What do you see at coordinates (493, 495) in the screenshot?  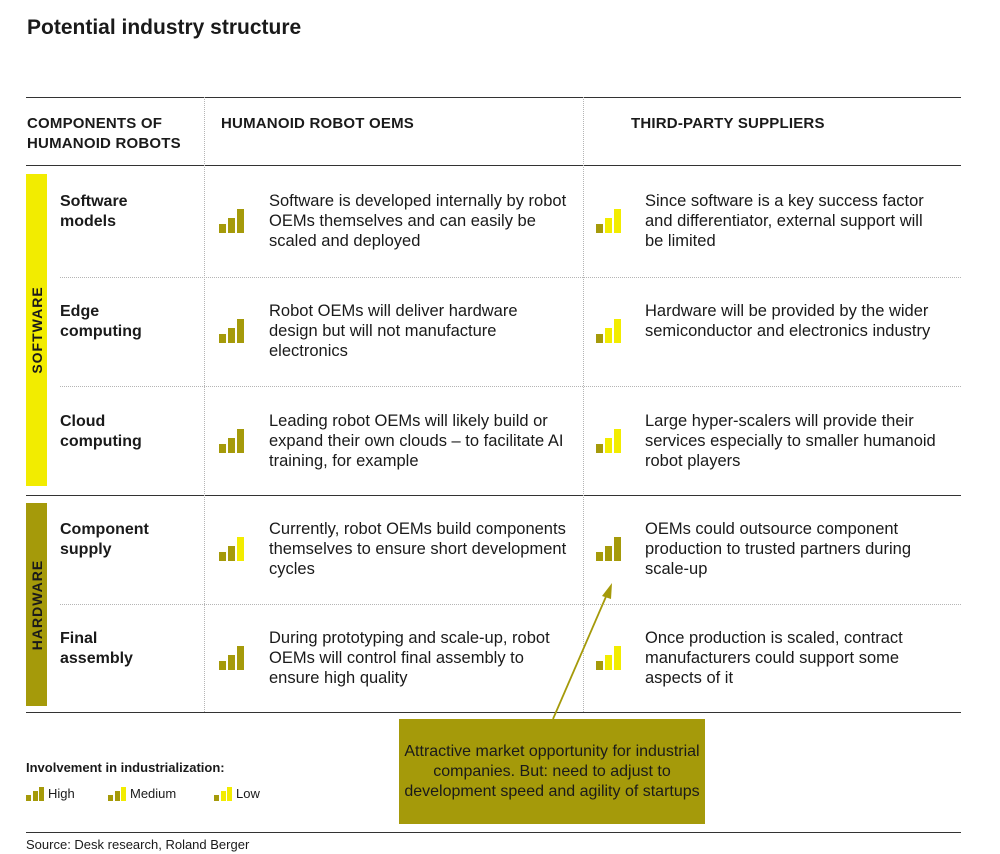 I see `section-divider` at bounding box center [493, 495].